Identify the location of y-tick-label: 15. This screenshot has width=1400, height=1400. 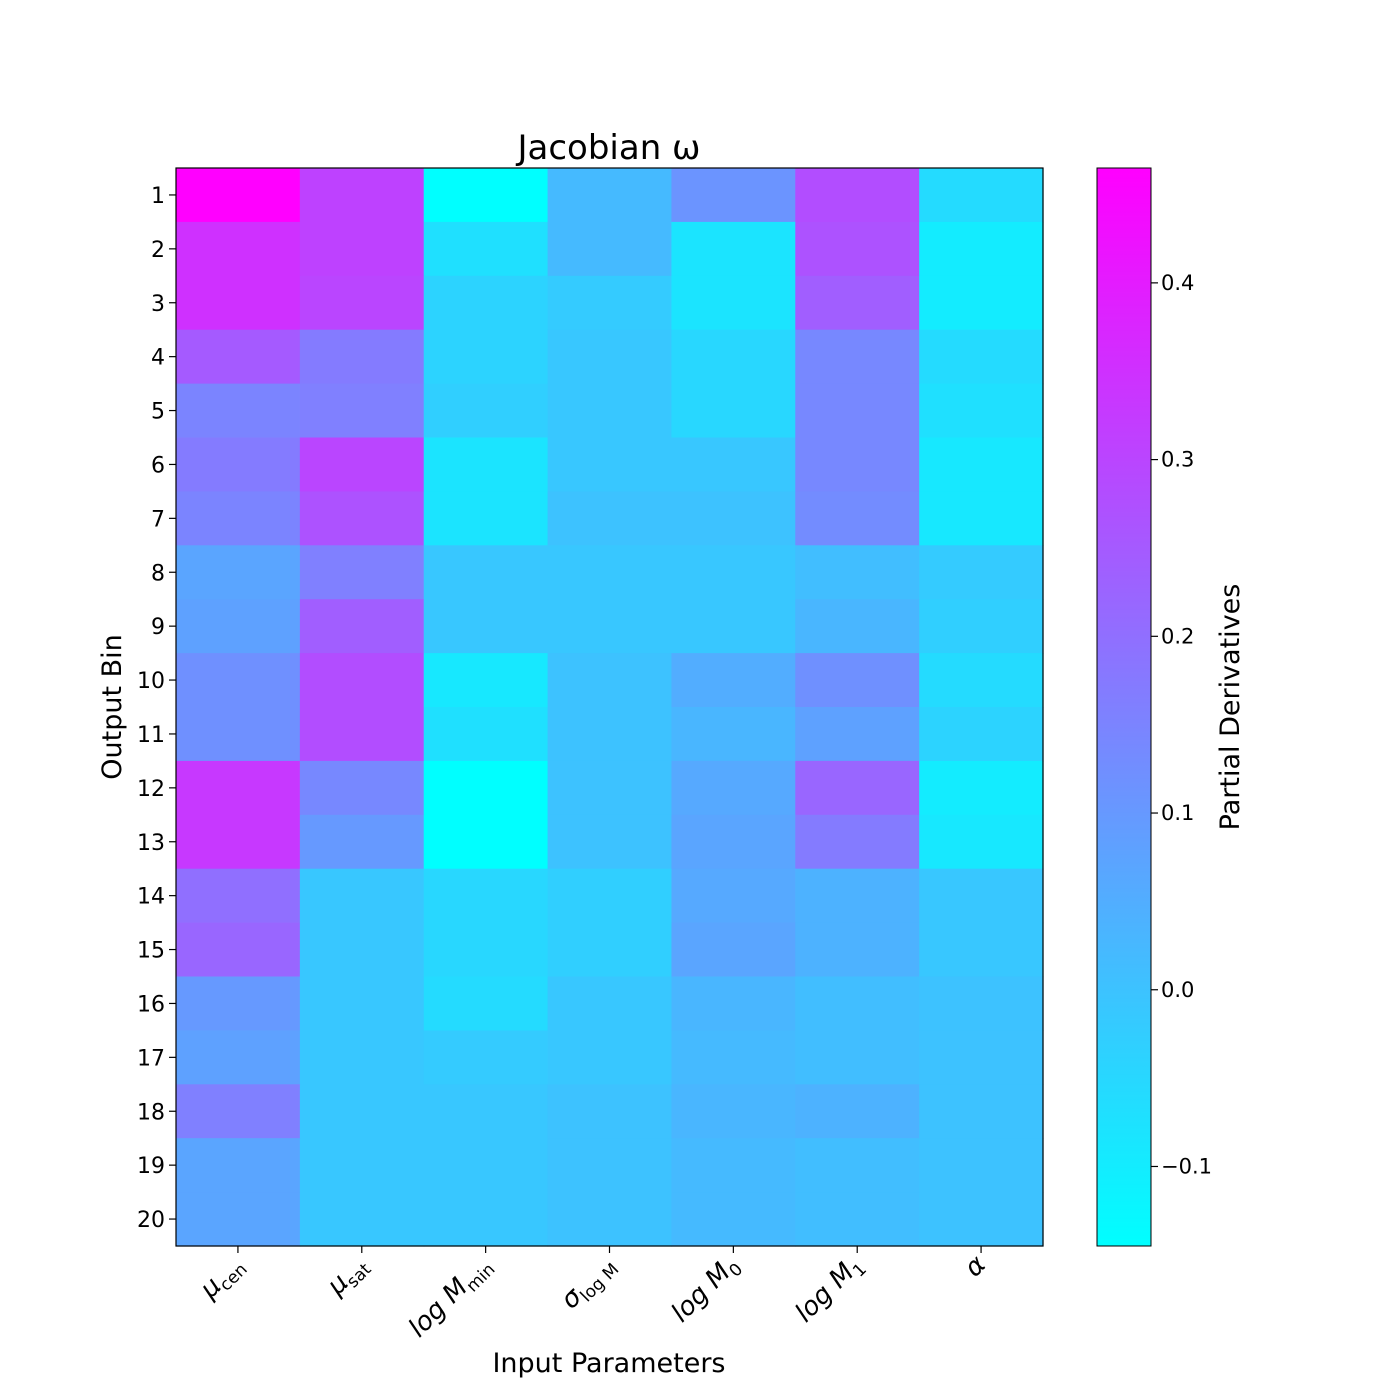
(151, 951).